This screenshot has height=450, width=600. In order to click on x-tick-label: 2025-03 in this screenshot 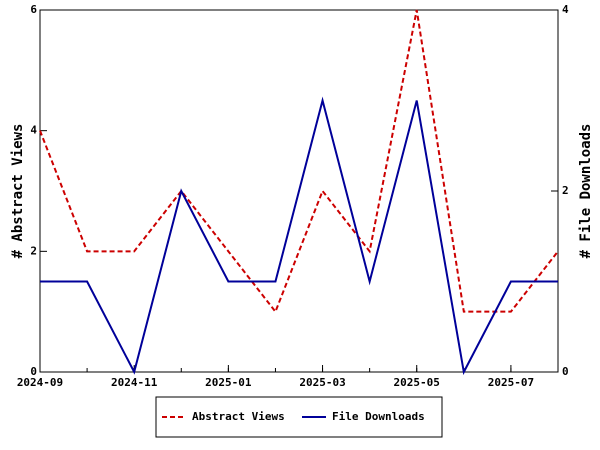, I will do `click(322, 382)`.